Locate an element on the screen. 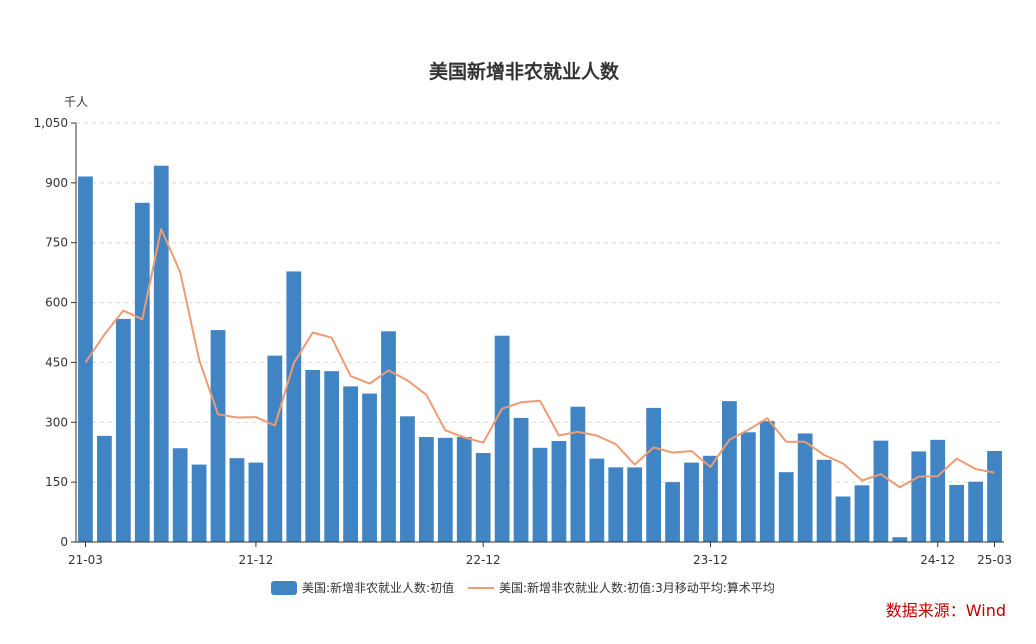 This screenshot has height=644, width=1036. x-tick-label: 25-03 is located at coordinates (994, 560).